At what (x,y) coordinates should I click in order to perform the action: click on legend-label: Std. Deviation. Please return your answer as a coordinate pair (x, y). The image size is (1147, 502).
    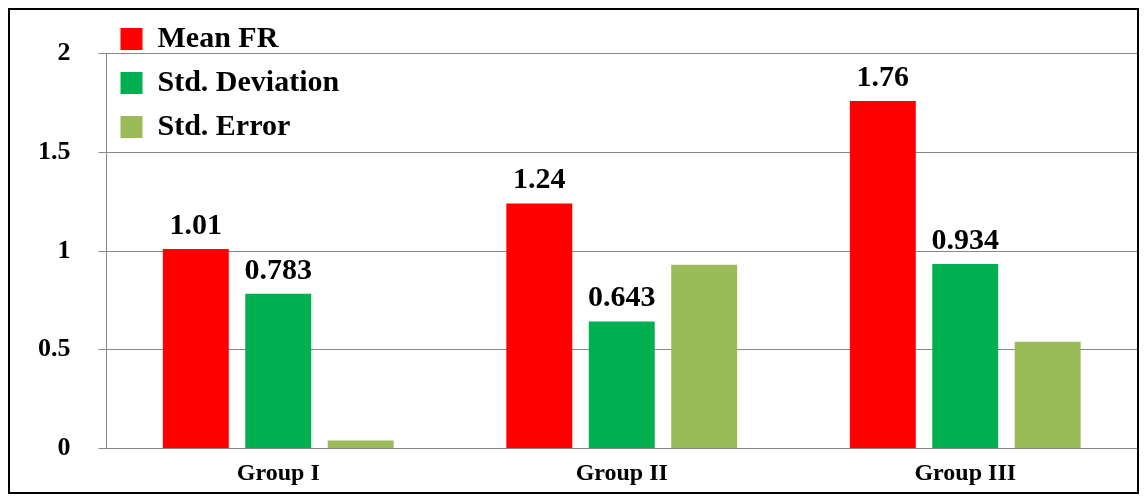
    Looking at the image, I should click on (248, 80).